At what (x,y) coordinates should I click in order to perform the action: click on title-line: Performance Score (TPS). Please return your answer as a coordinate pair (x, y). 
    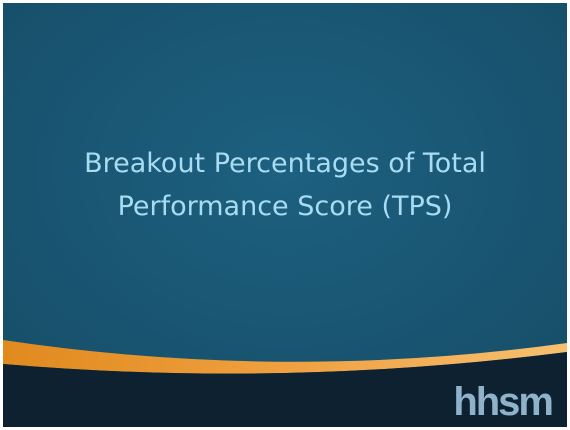
    Looking at the image, I should click on (285, 206).